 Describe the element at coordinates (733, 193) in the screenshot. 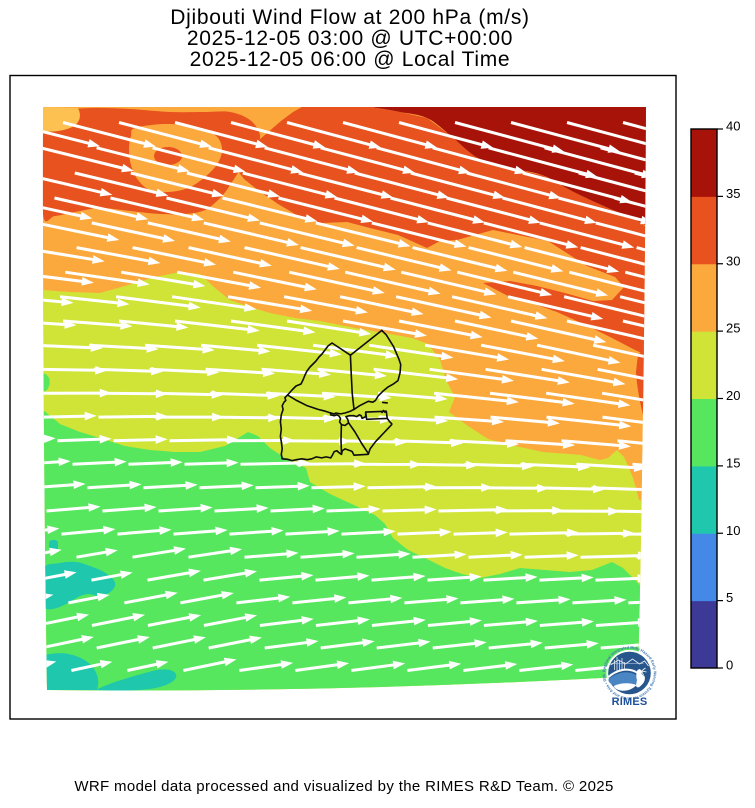

I see `svg-text: 35` at that location.